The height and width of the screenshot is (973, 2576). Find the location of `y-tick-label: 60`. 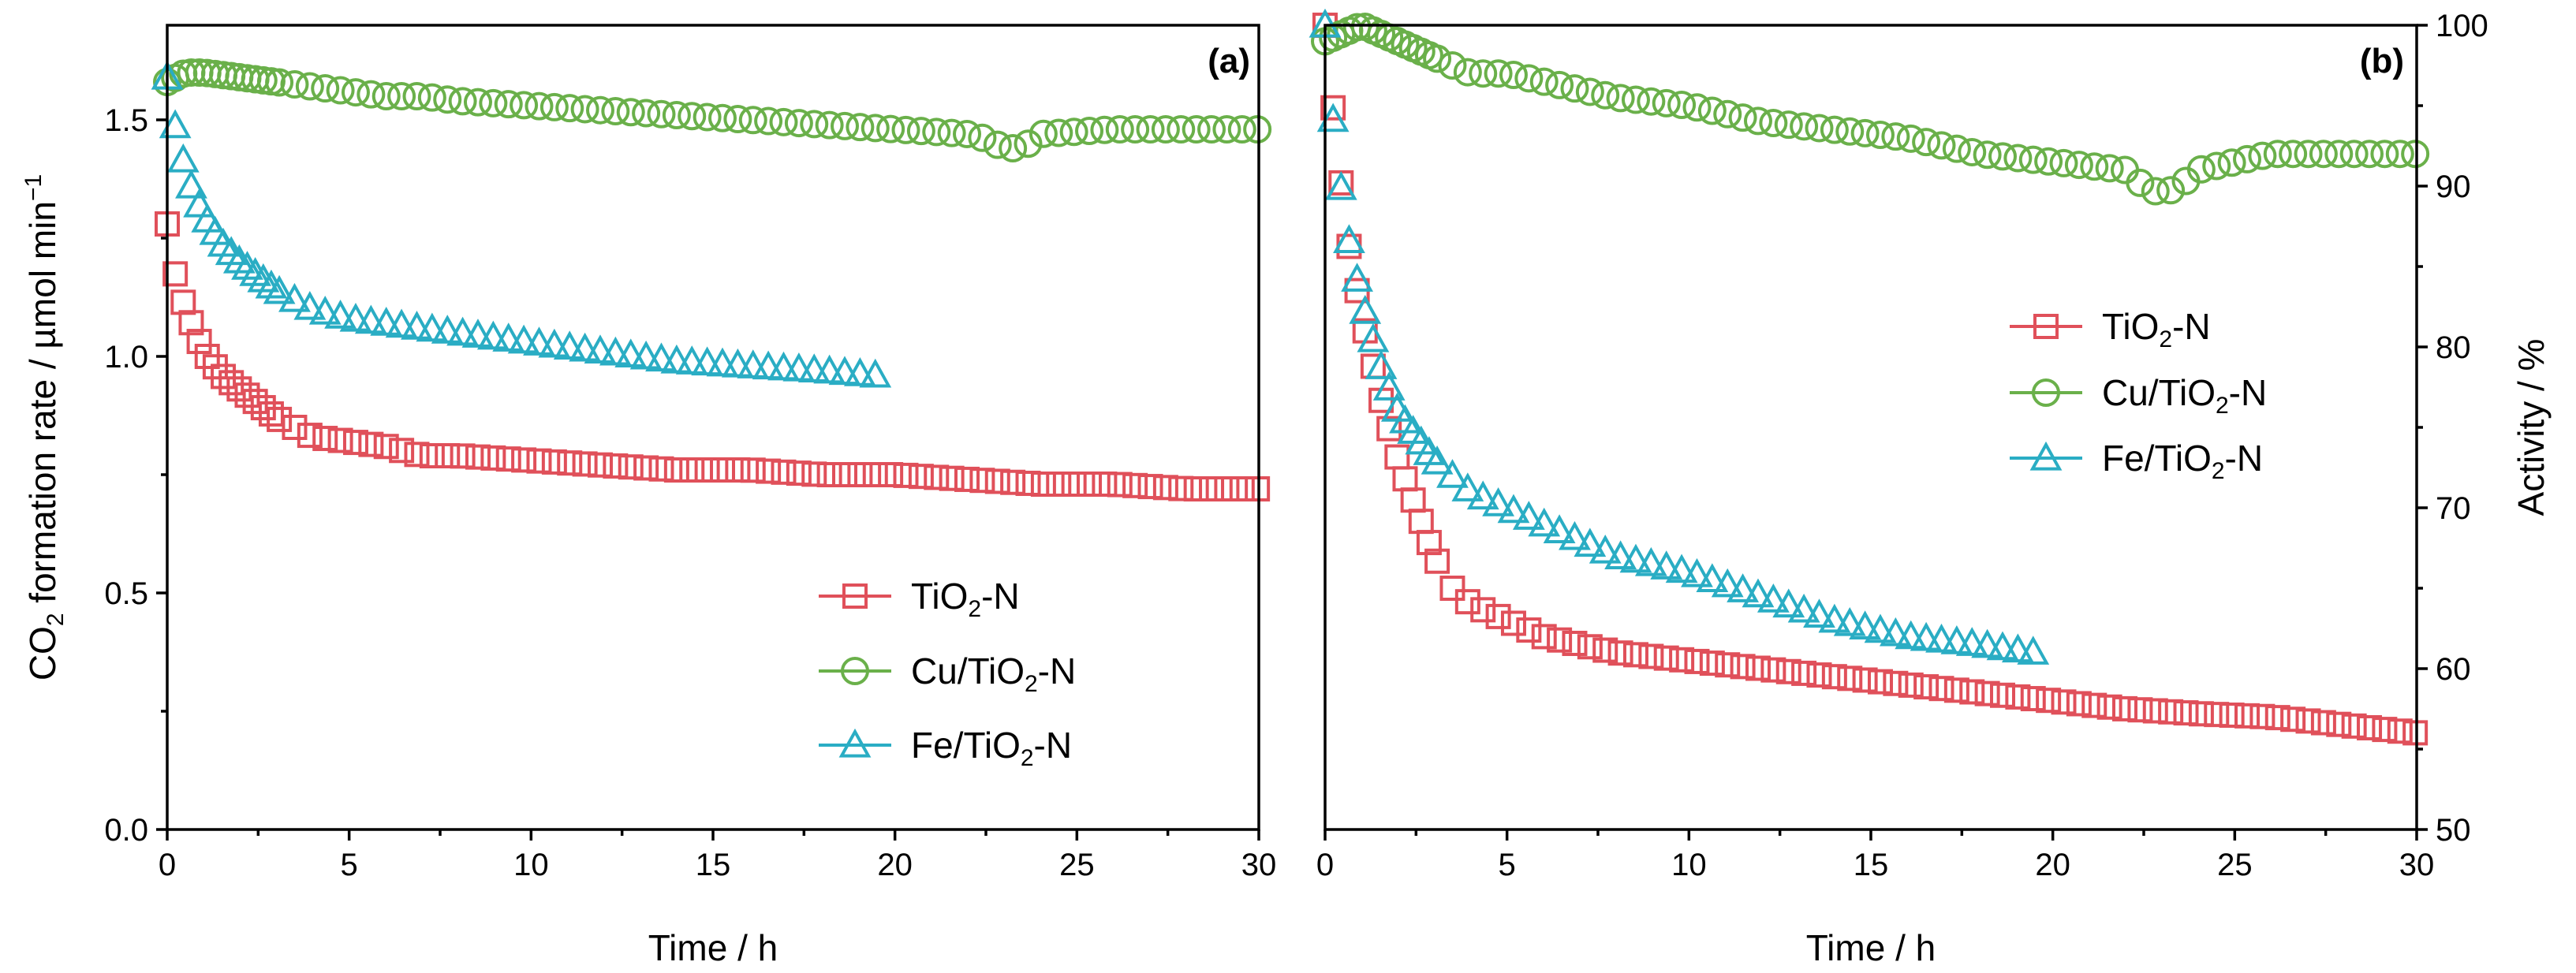

y-tick-label: 60 is located at coordinates (2453, 669).